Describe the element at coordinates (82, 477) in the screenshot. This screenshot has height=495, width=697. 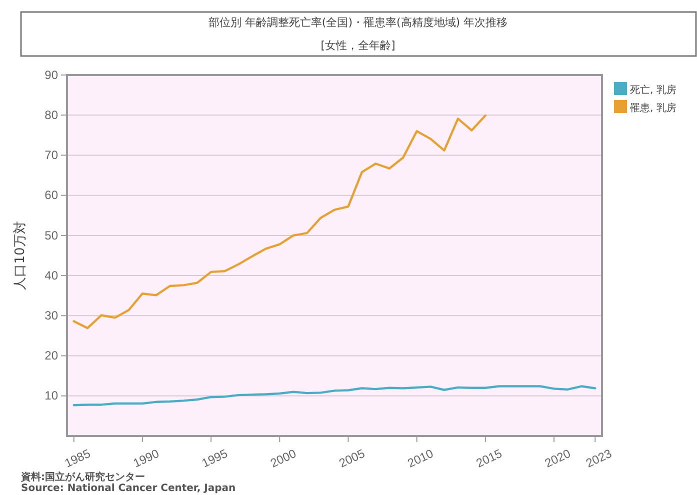
I see `text: 資料:国立がん研究センター` at that location.